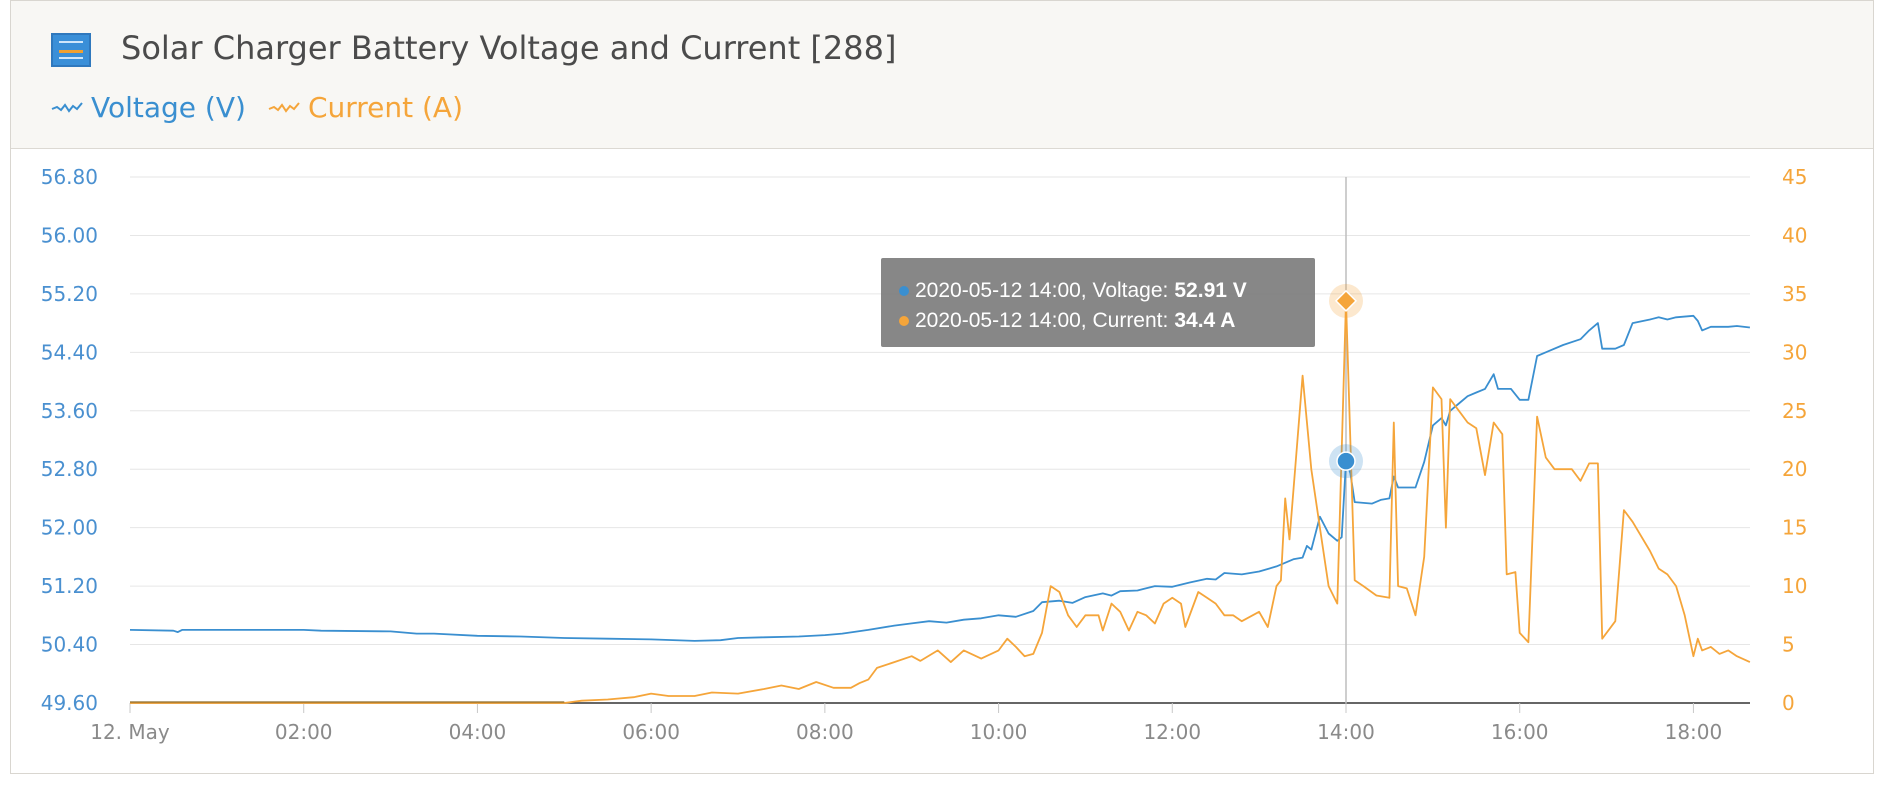  Describe the element at coordinates (1346, 300) in the screenshot. I see `current-marker` at that location.